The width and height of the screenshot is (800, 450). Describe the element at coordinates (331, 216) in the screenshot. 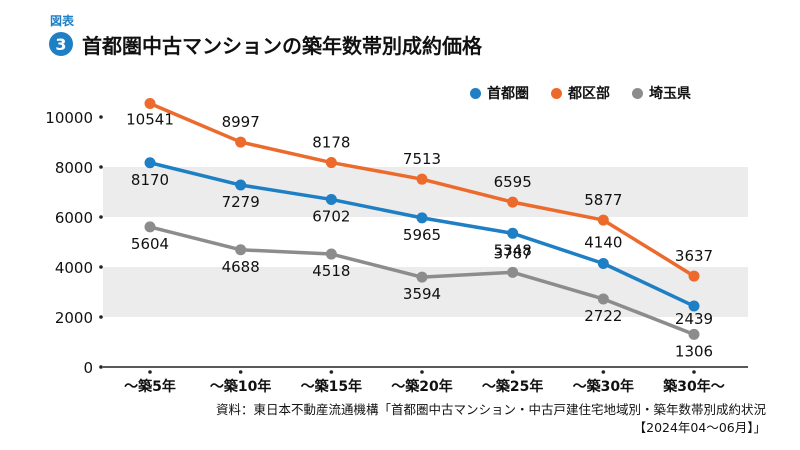

I see `data-label: 6702` at that location.